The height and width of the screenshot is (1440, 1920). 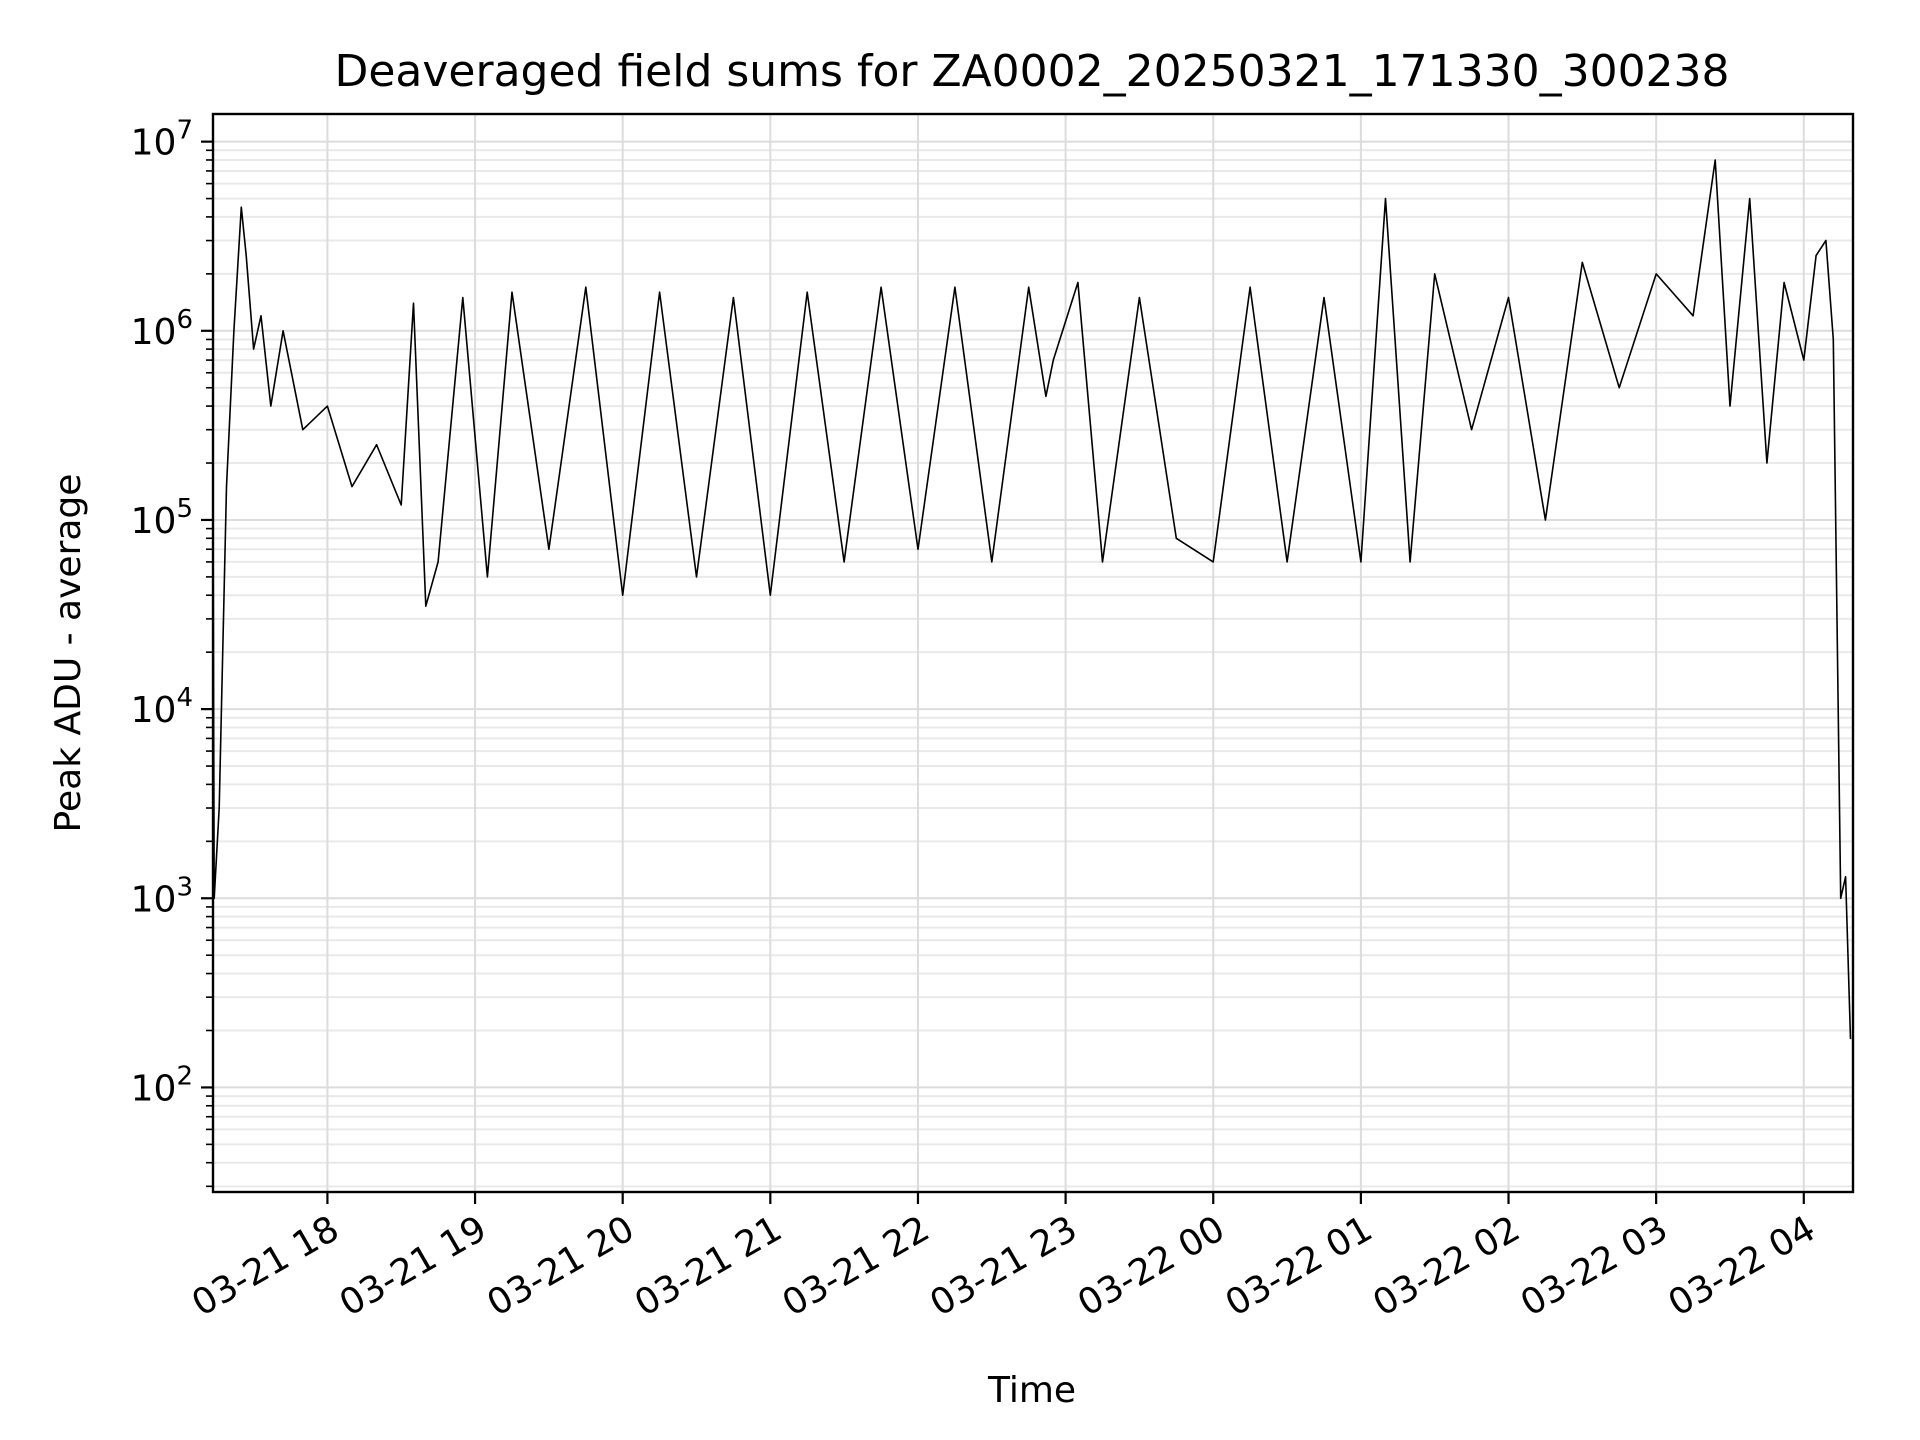 I want to click on x-tick-label: 03-21 18, so click(x=265, y=1266).